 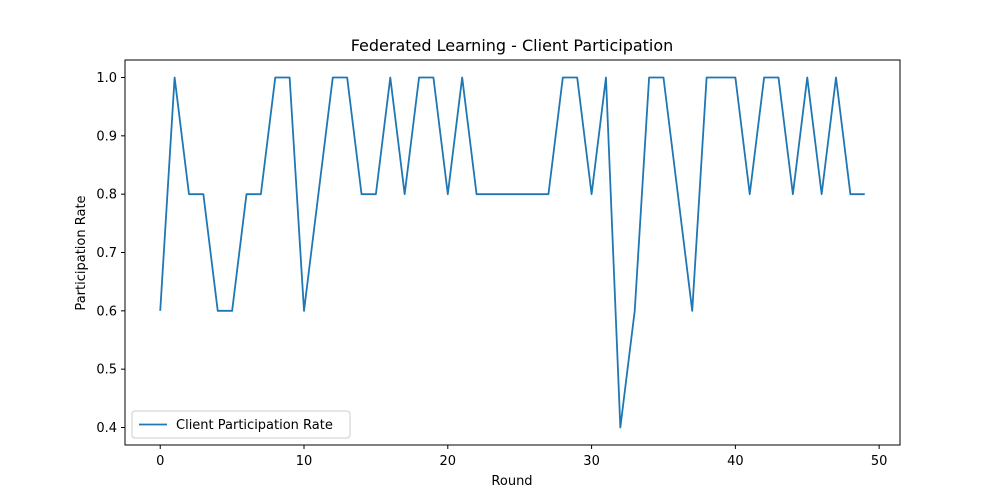 I want to click on y-axis-label: Participation Rate, so click(x=81, y=252).